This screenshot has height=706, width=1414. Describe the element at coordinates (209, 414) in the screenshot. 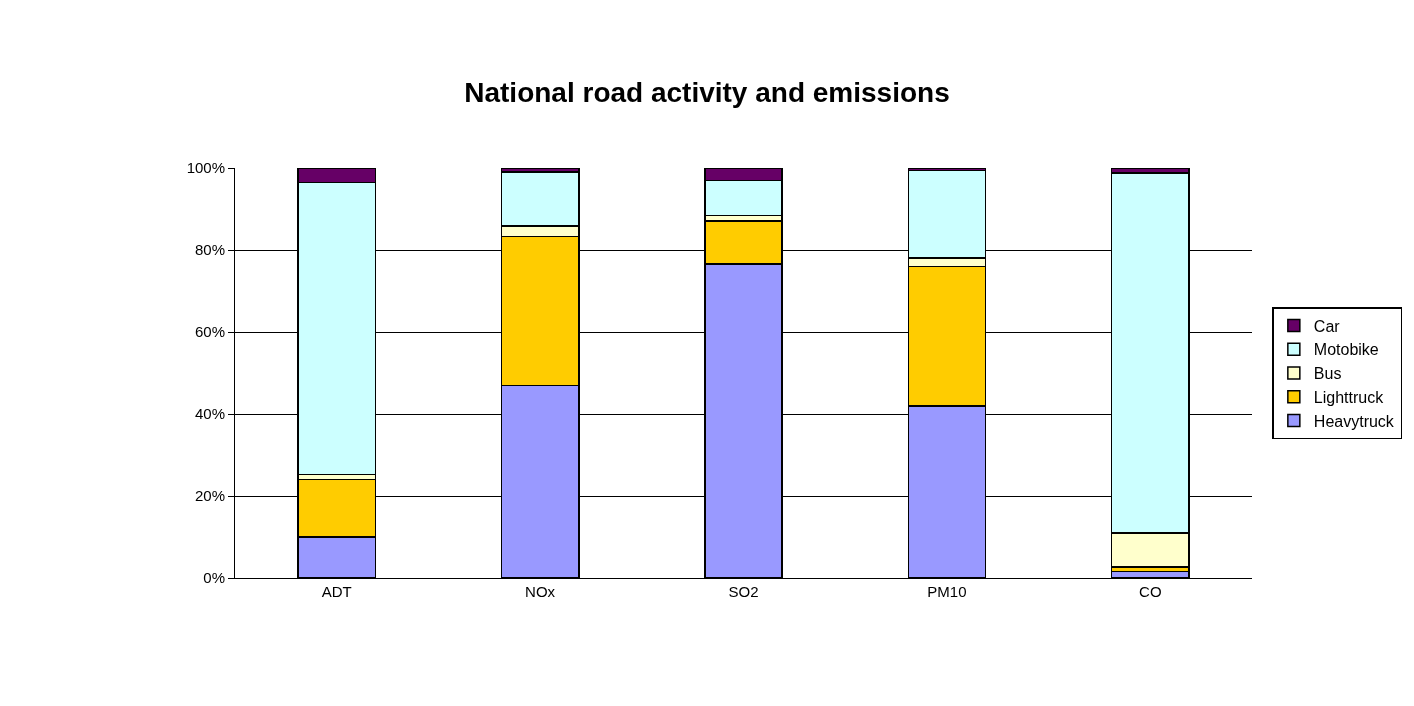

I see `y-tick-label: 40%` at that location.